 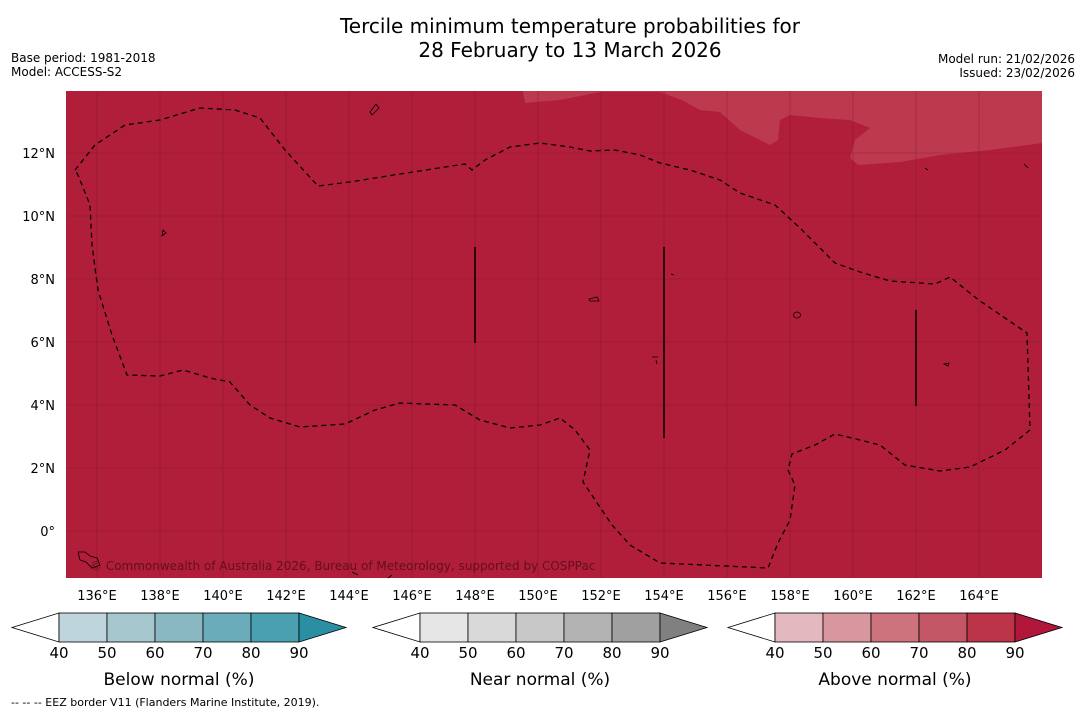 What do you see at coordinates (894, 680) in the screenshot?
I see `legend-title: Above normal (%)` at bounding box center [894, 680].